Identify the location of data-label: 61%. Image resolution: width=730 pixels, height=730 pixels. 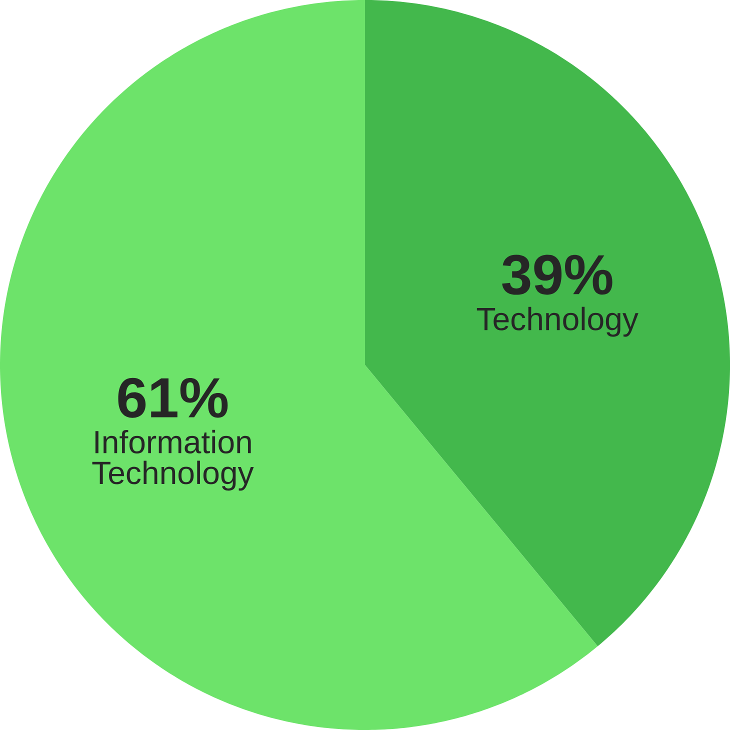
(173, 398).